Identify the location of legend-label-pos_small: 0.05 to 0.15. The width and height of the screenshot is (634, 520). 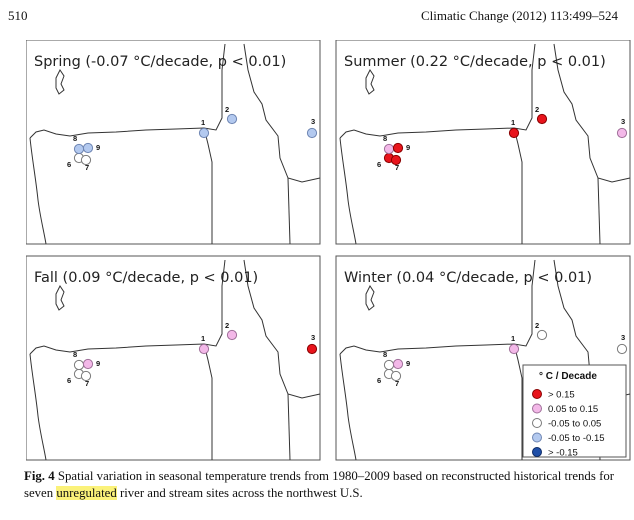
(573, 409).